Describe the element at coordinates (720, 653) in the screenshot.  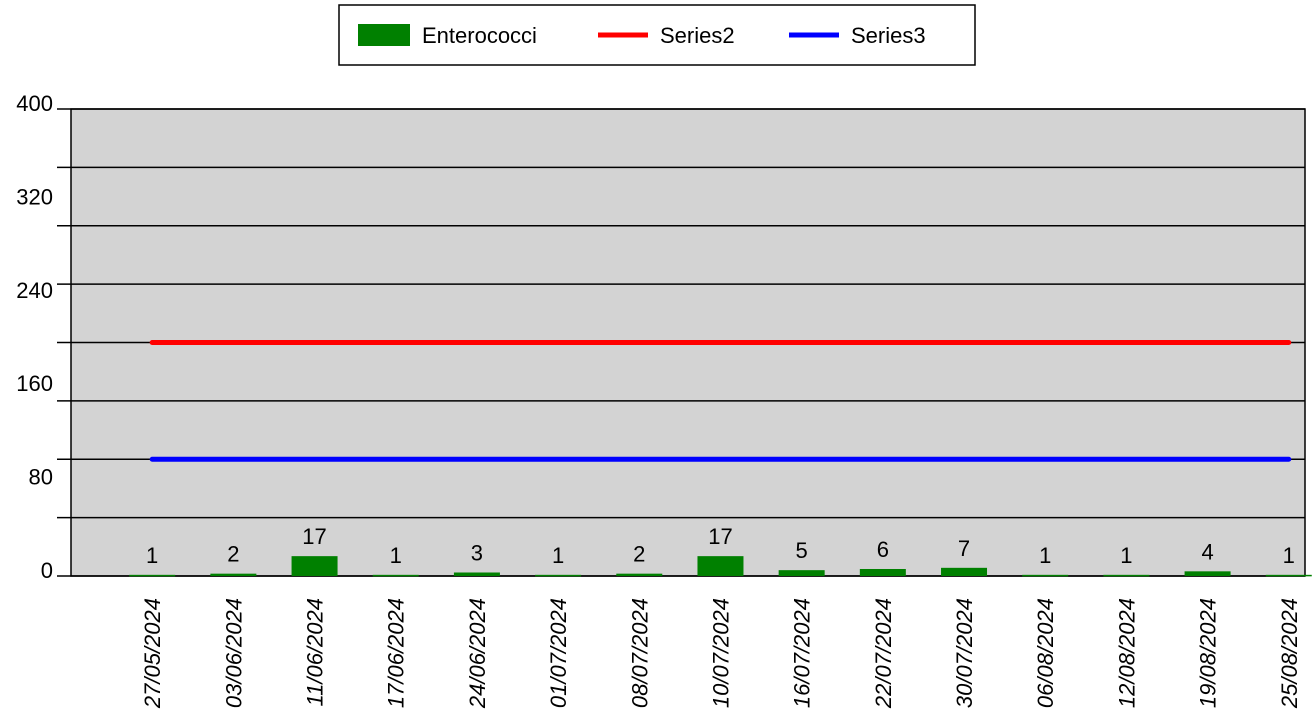
I see `x-tick-label: 10/07/2024` at that location.